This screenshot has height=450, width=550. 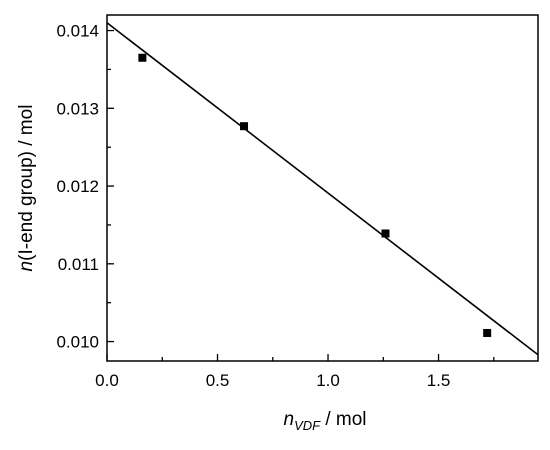 I want to click on x-tick-label: 1.0, so click(x=328, y=380).